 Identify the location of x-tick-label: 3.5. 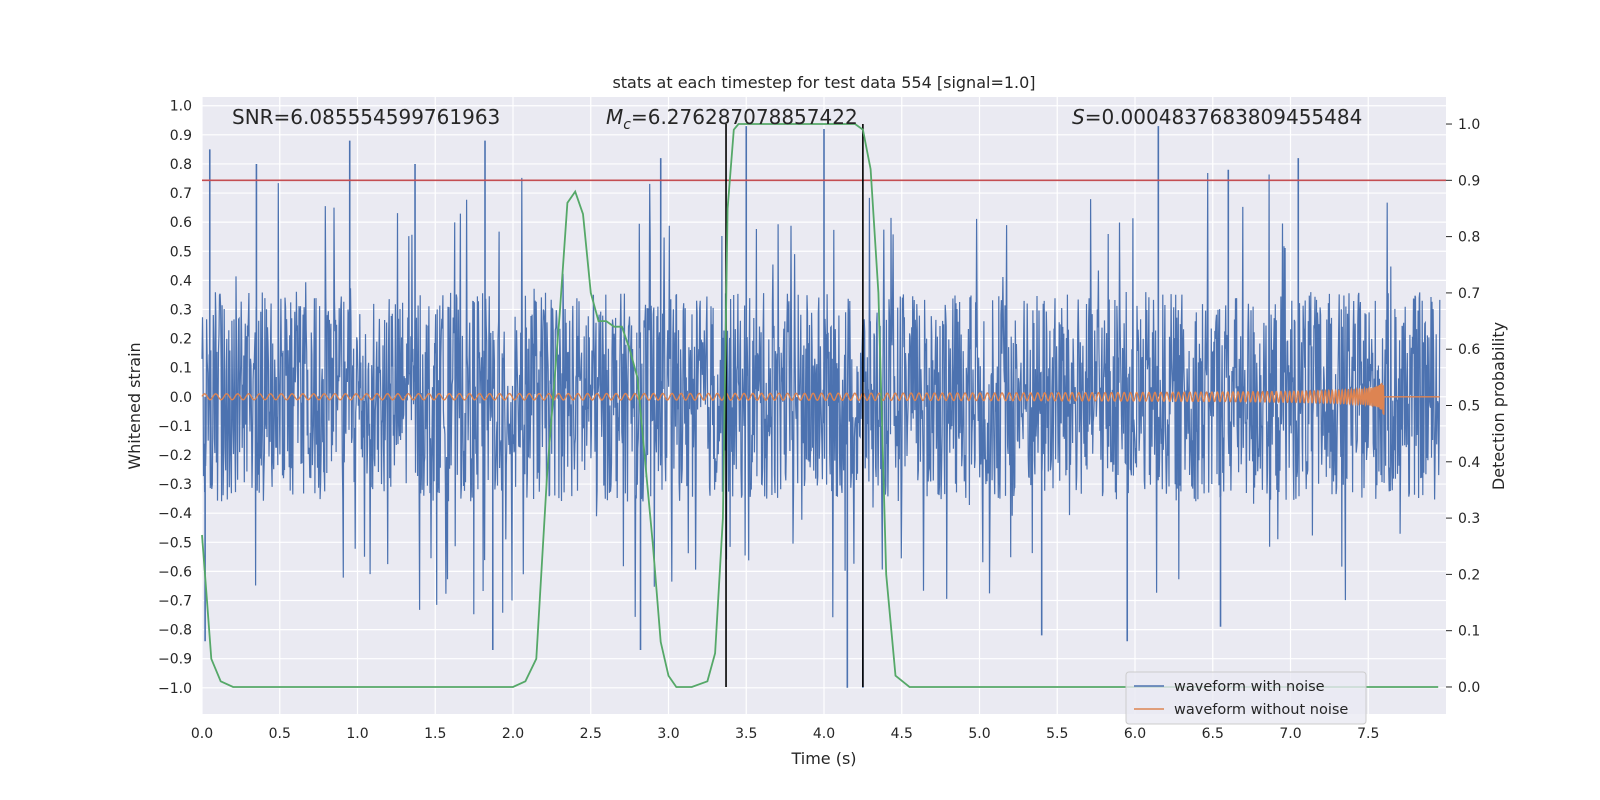
(746, 734).